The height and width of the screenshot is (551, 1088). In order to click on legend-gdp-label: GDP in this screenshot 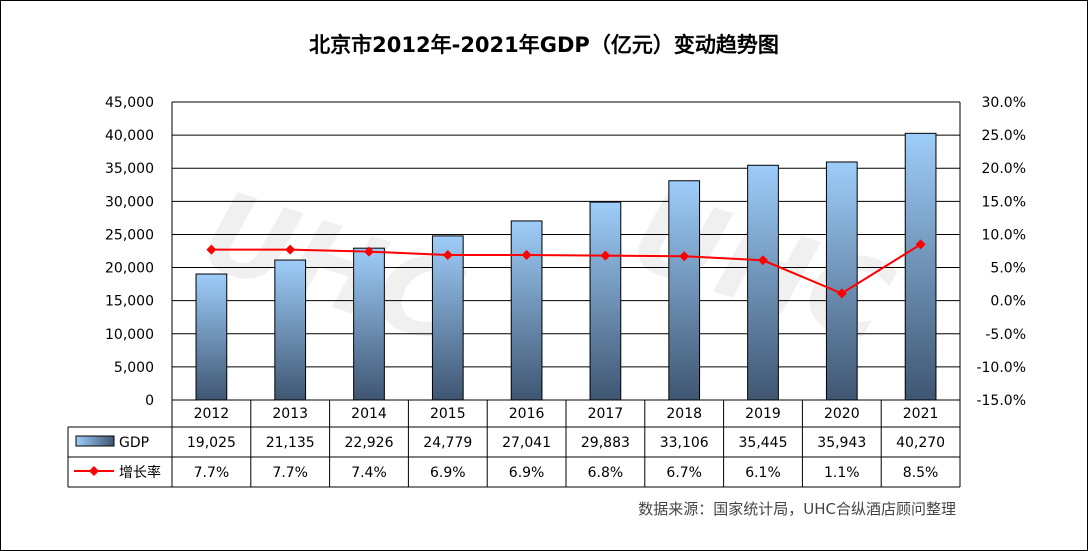, I will do `click(134, 443)`.